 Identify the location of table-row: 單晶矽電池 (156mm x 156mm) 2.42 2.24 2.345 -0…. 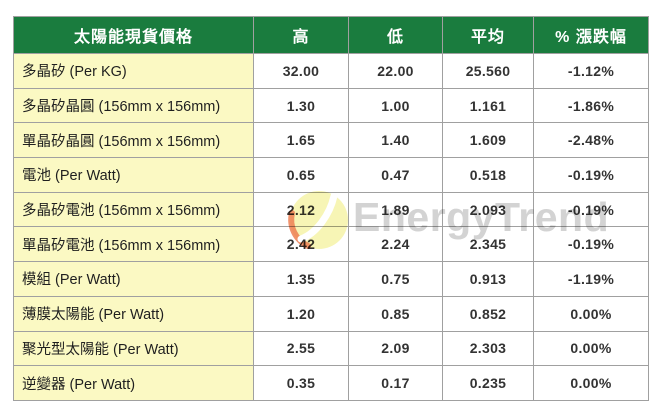
(331, 244).